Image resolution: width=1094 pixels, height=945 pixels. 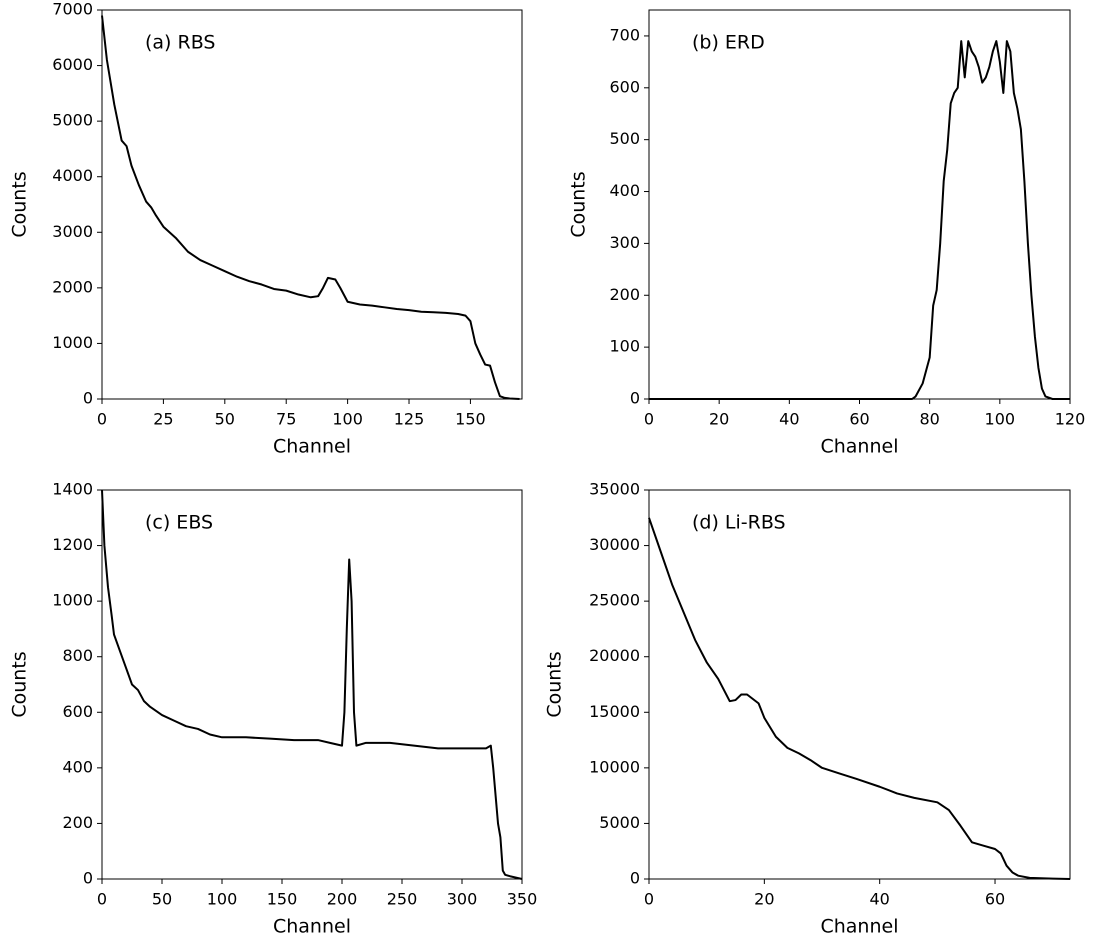 What do you see at coordinates (614, 489) in the screenshot?
I see `y-tick-label: 35000` at bounding box center [614, 489].